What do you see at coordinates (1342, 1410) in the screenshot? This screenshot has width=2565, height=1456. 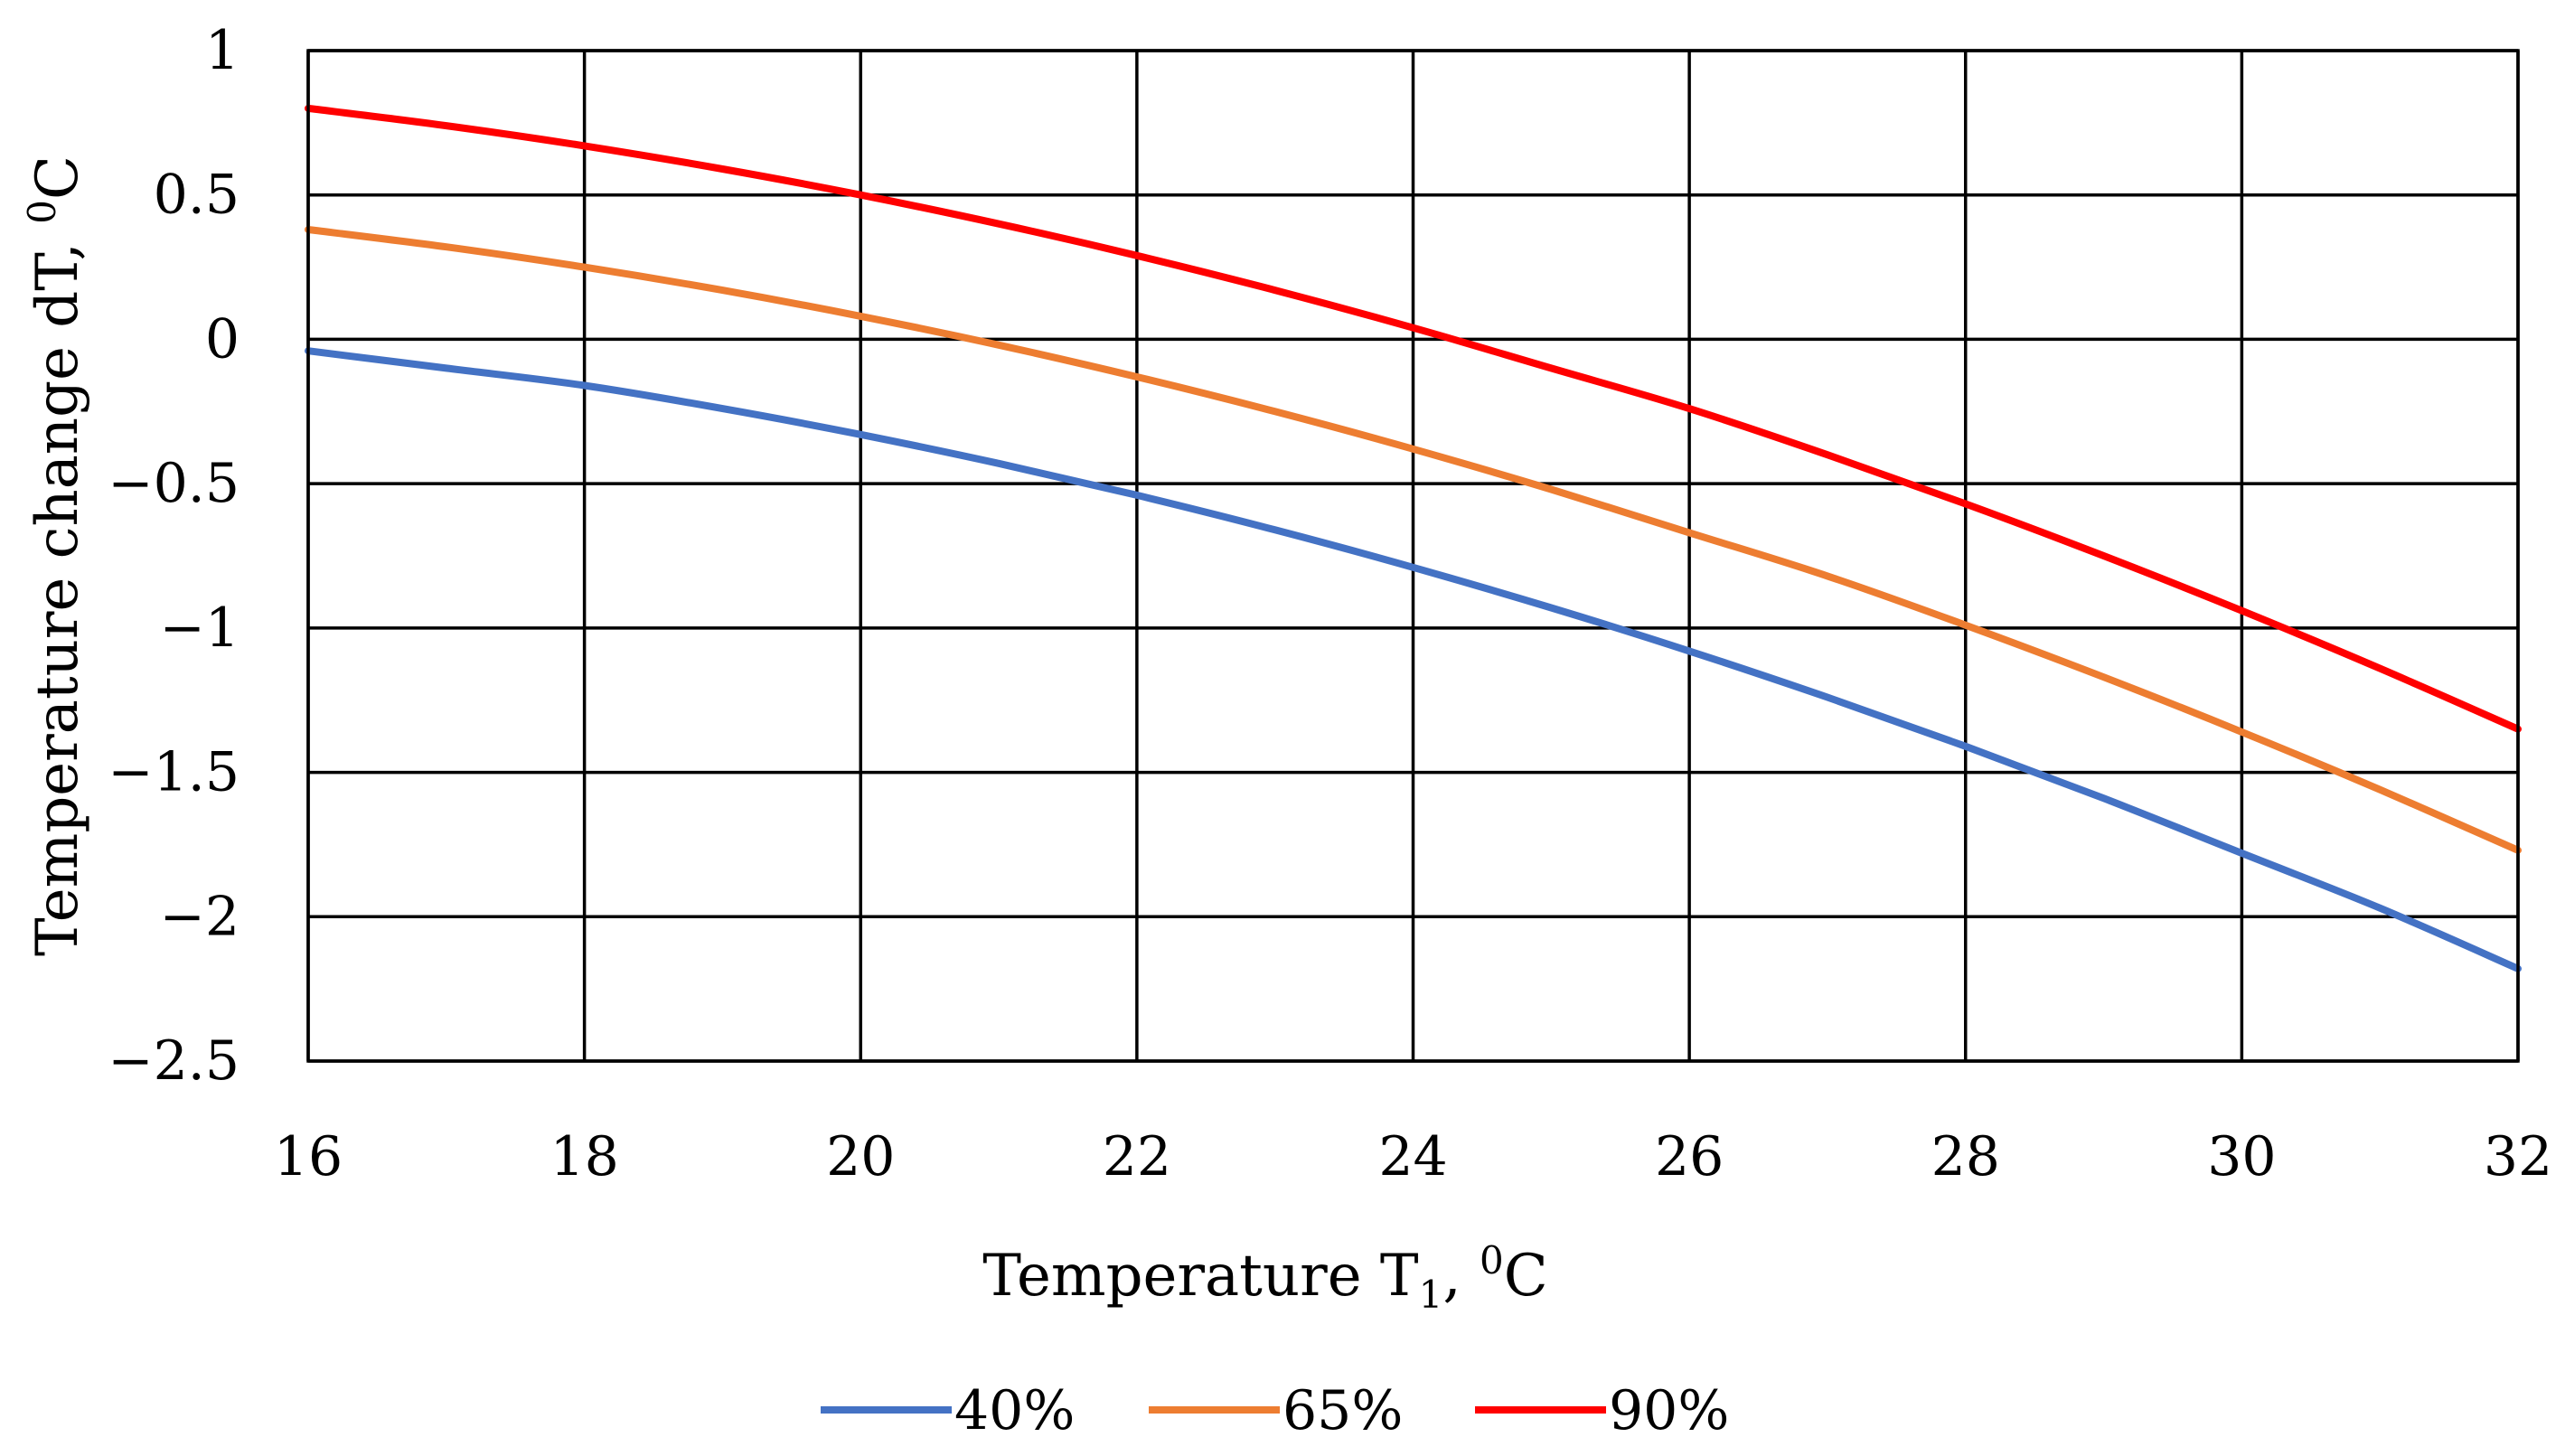 I see `legend-label: 65%` at bounding box center [1342, 1410].